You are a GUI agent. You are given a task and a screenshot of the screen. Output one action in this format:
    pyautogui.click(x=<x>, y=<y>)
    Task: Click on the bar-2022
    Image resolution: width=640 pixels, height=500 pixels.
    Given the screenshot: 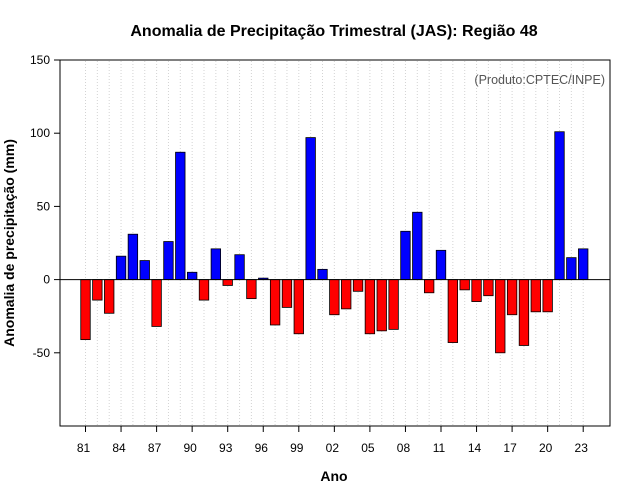 What is the action you would take?
    pyautogui.click(x=571, y=269)
    